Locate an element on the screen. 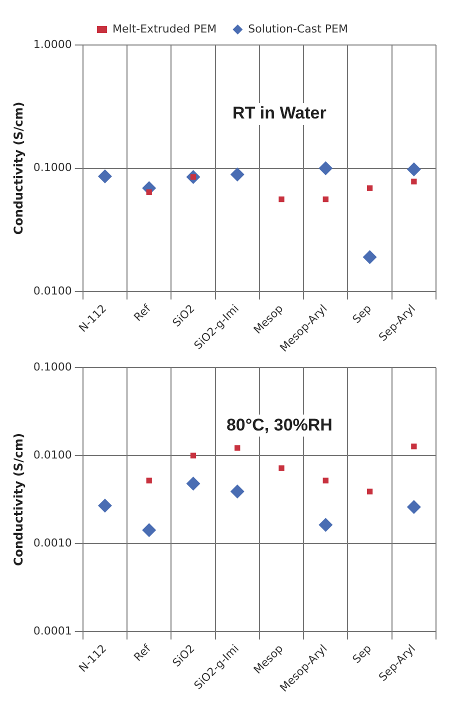 The image size is (451, 711). legend-label: Melt-Extruded PEM is located at coordinates (164, 29).